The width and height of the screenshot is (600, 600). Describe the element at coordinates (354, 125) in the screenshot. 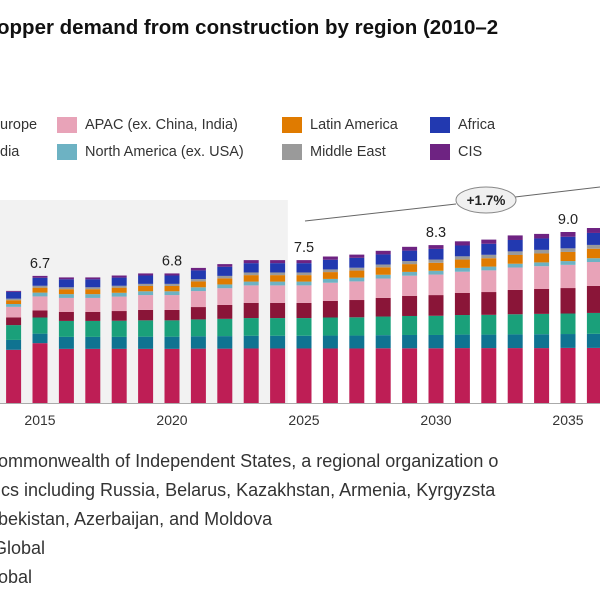

I see `legend-label: Latin America` at that location.